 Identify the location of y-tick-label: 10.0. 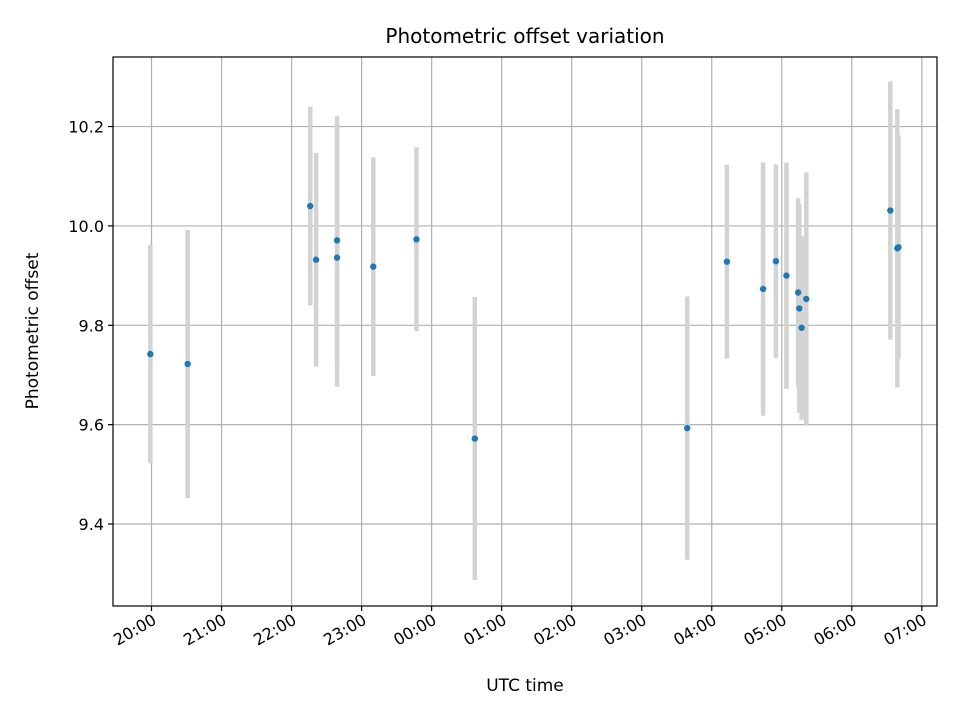
(86, 226).